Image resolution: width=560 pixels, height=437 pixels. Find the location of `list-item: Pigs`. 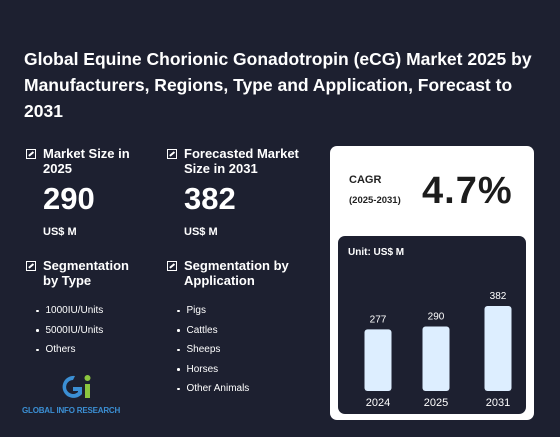

list-item: Pigs is located at coordinates (235, 311).